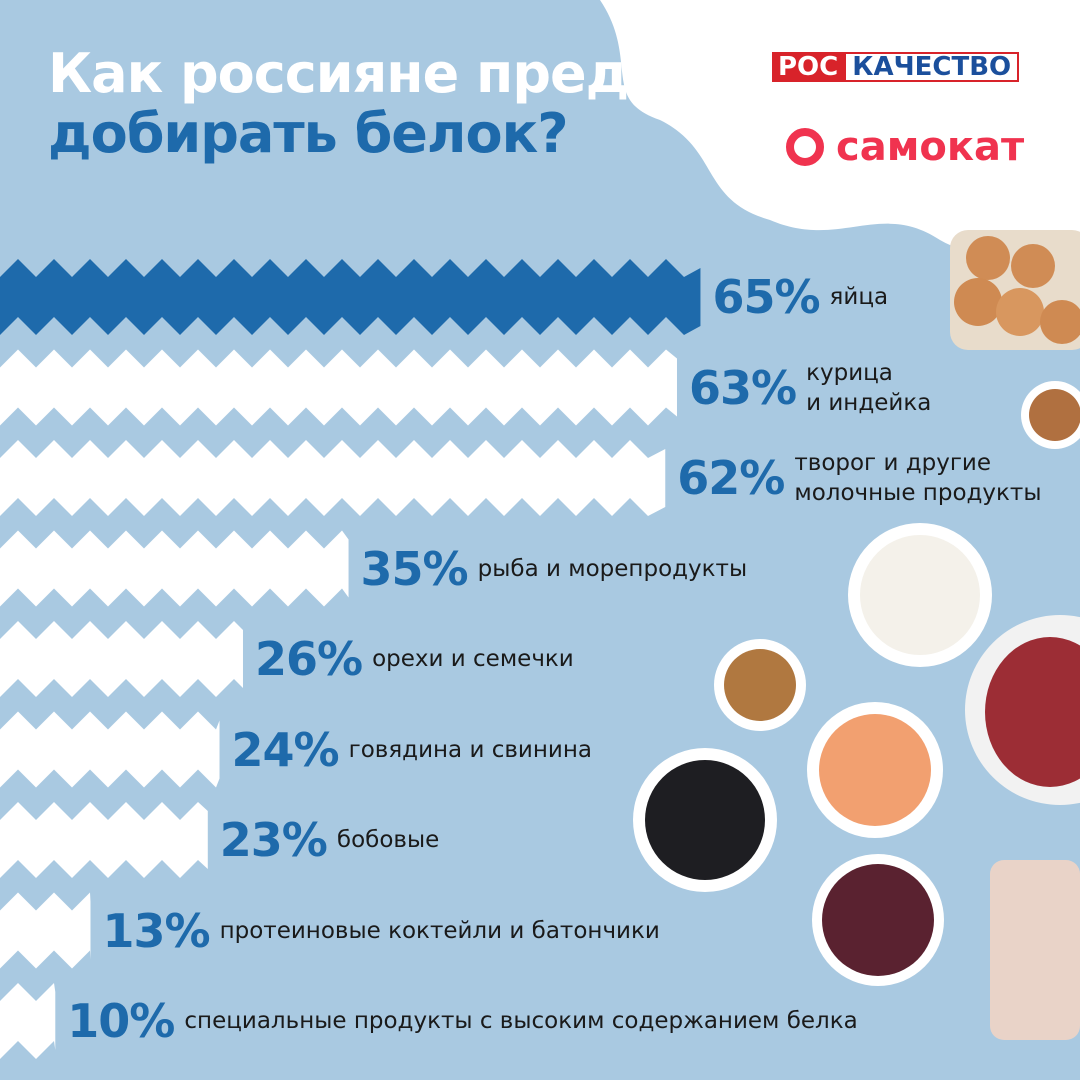  I want to click on category-label: орехи и семечки, so click(473, 659).